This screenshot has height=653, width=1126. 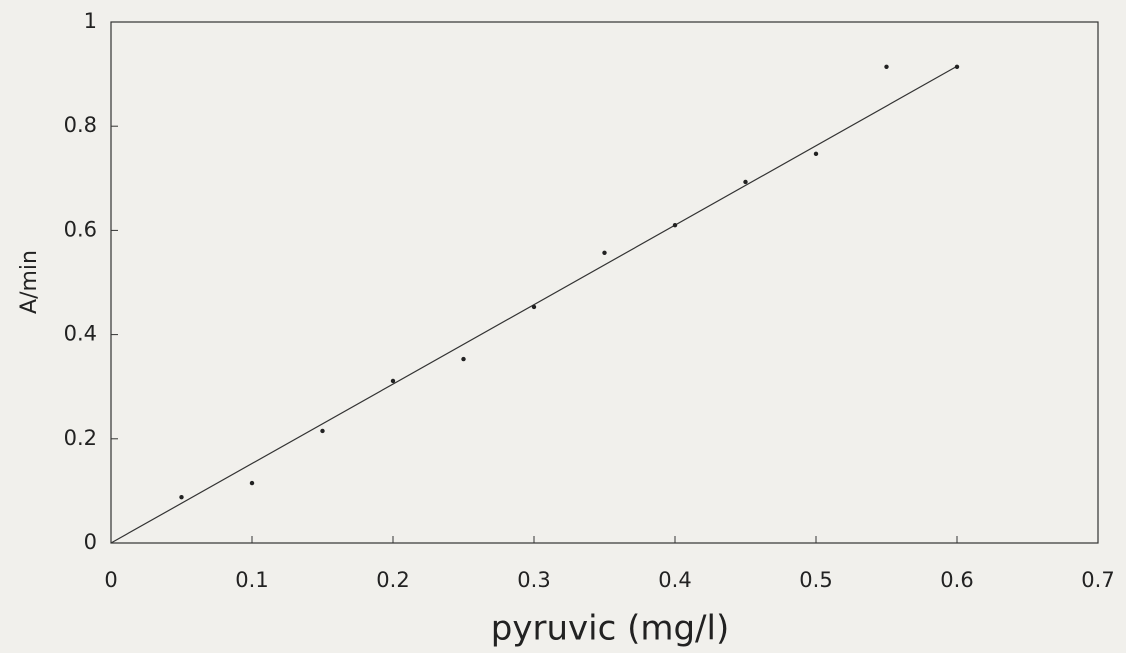 What do you see at coordinates (533, 580) in the screenshot?
I see `x-tick-label: 0.3` at bounding box center [533, 580].